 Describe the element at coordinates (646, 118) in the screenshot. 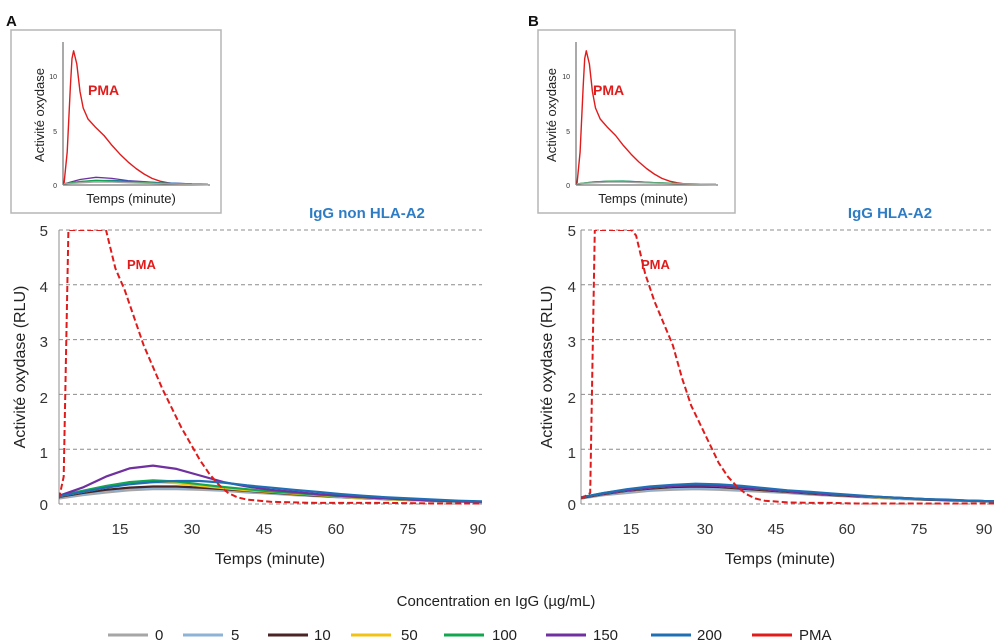

I see `inset-series-group-b` at that location.